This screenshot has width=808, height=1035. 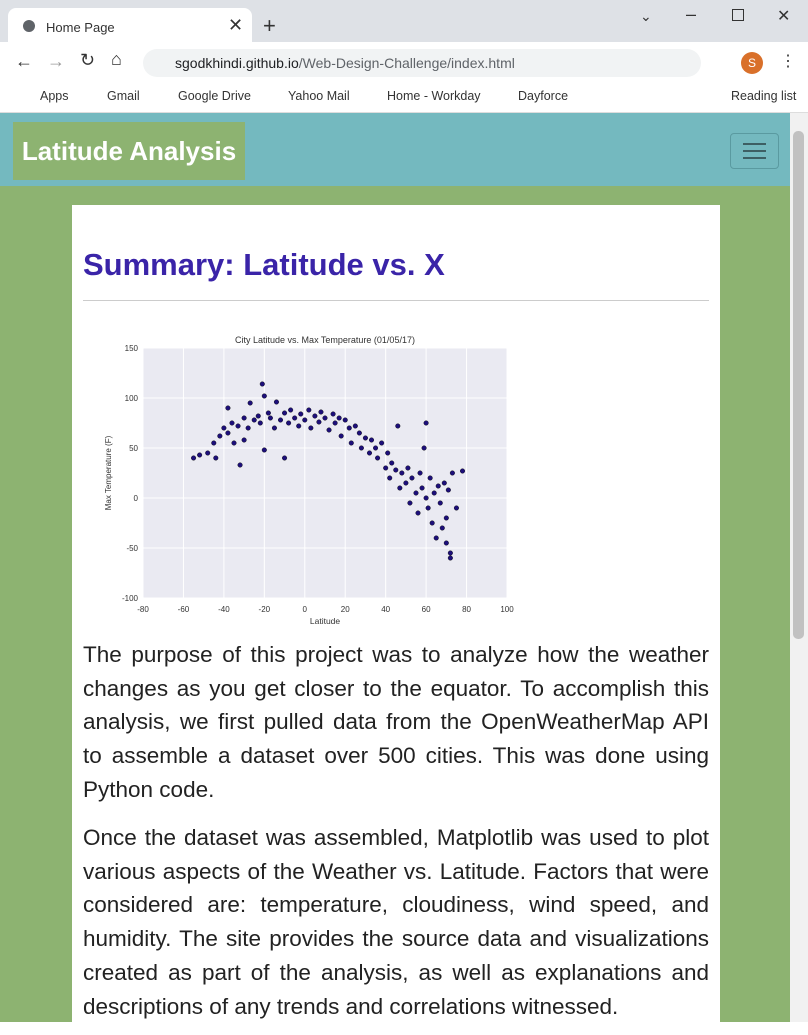 What do you see at coordinates (130, 25) in the screenshot?
I see `tab: Home Page ✕` at bounding box center [130, 25].